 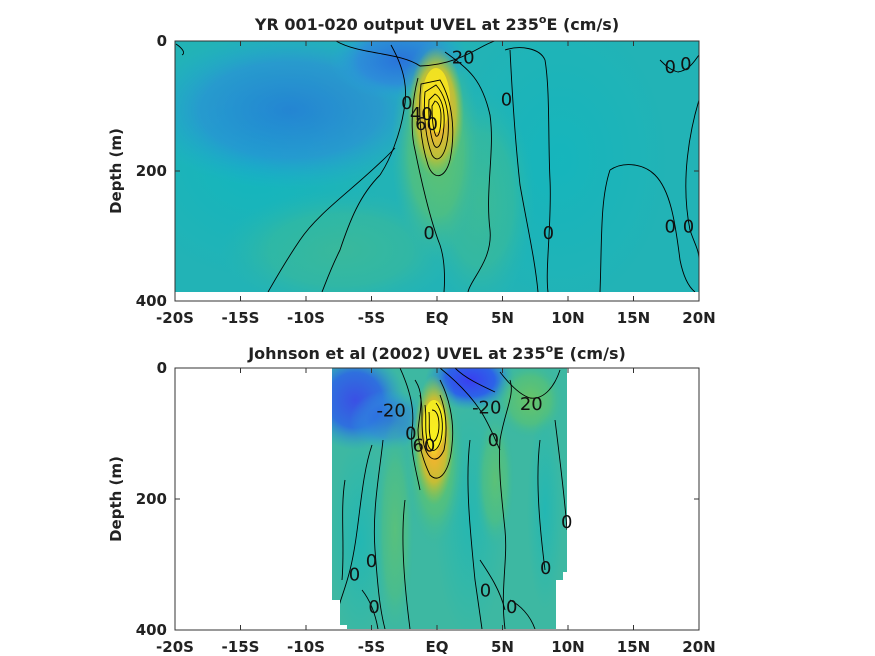 I want to click on contour-label: 40, so click(x=421, y=114).